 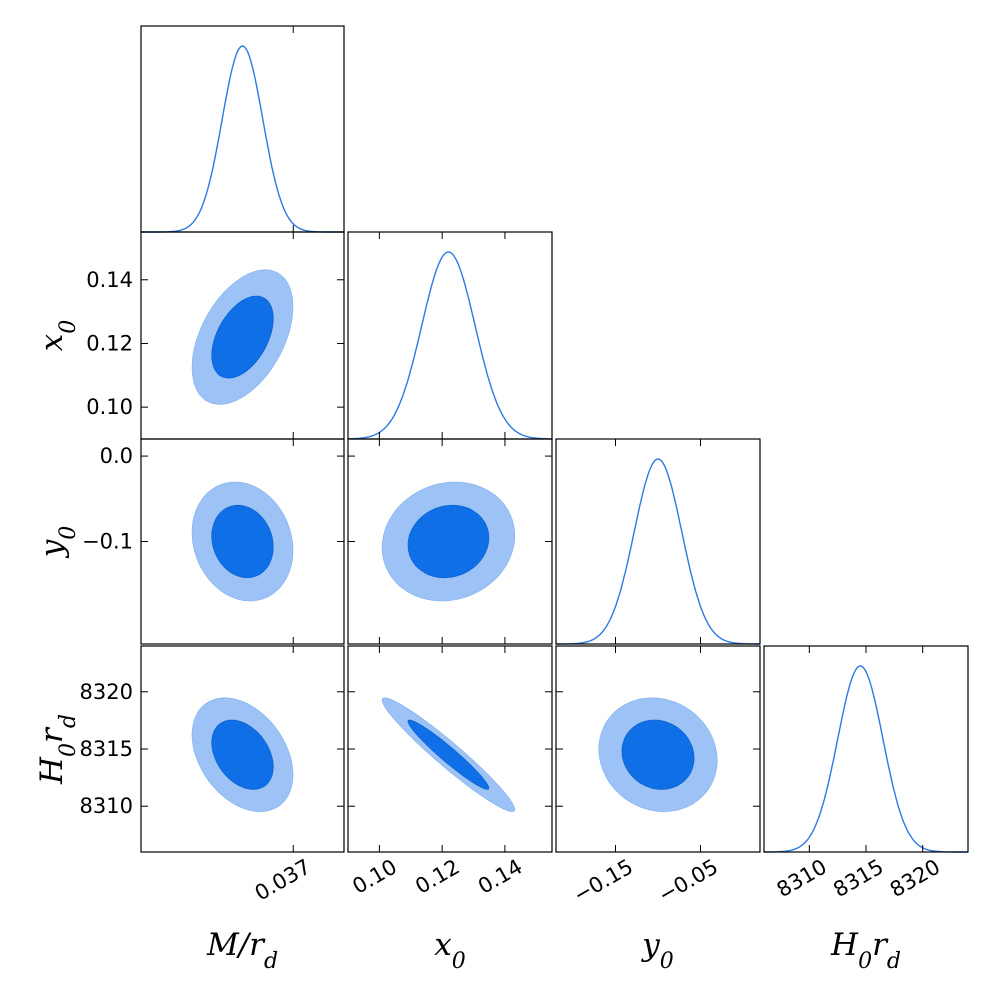 I want to click on y-tick-label-y0: 0.0, so click(x=116, y=456).